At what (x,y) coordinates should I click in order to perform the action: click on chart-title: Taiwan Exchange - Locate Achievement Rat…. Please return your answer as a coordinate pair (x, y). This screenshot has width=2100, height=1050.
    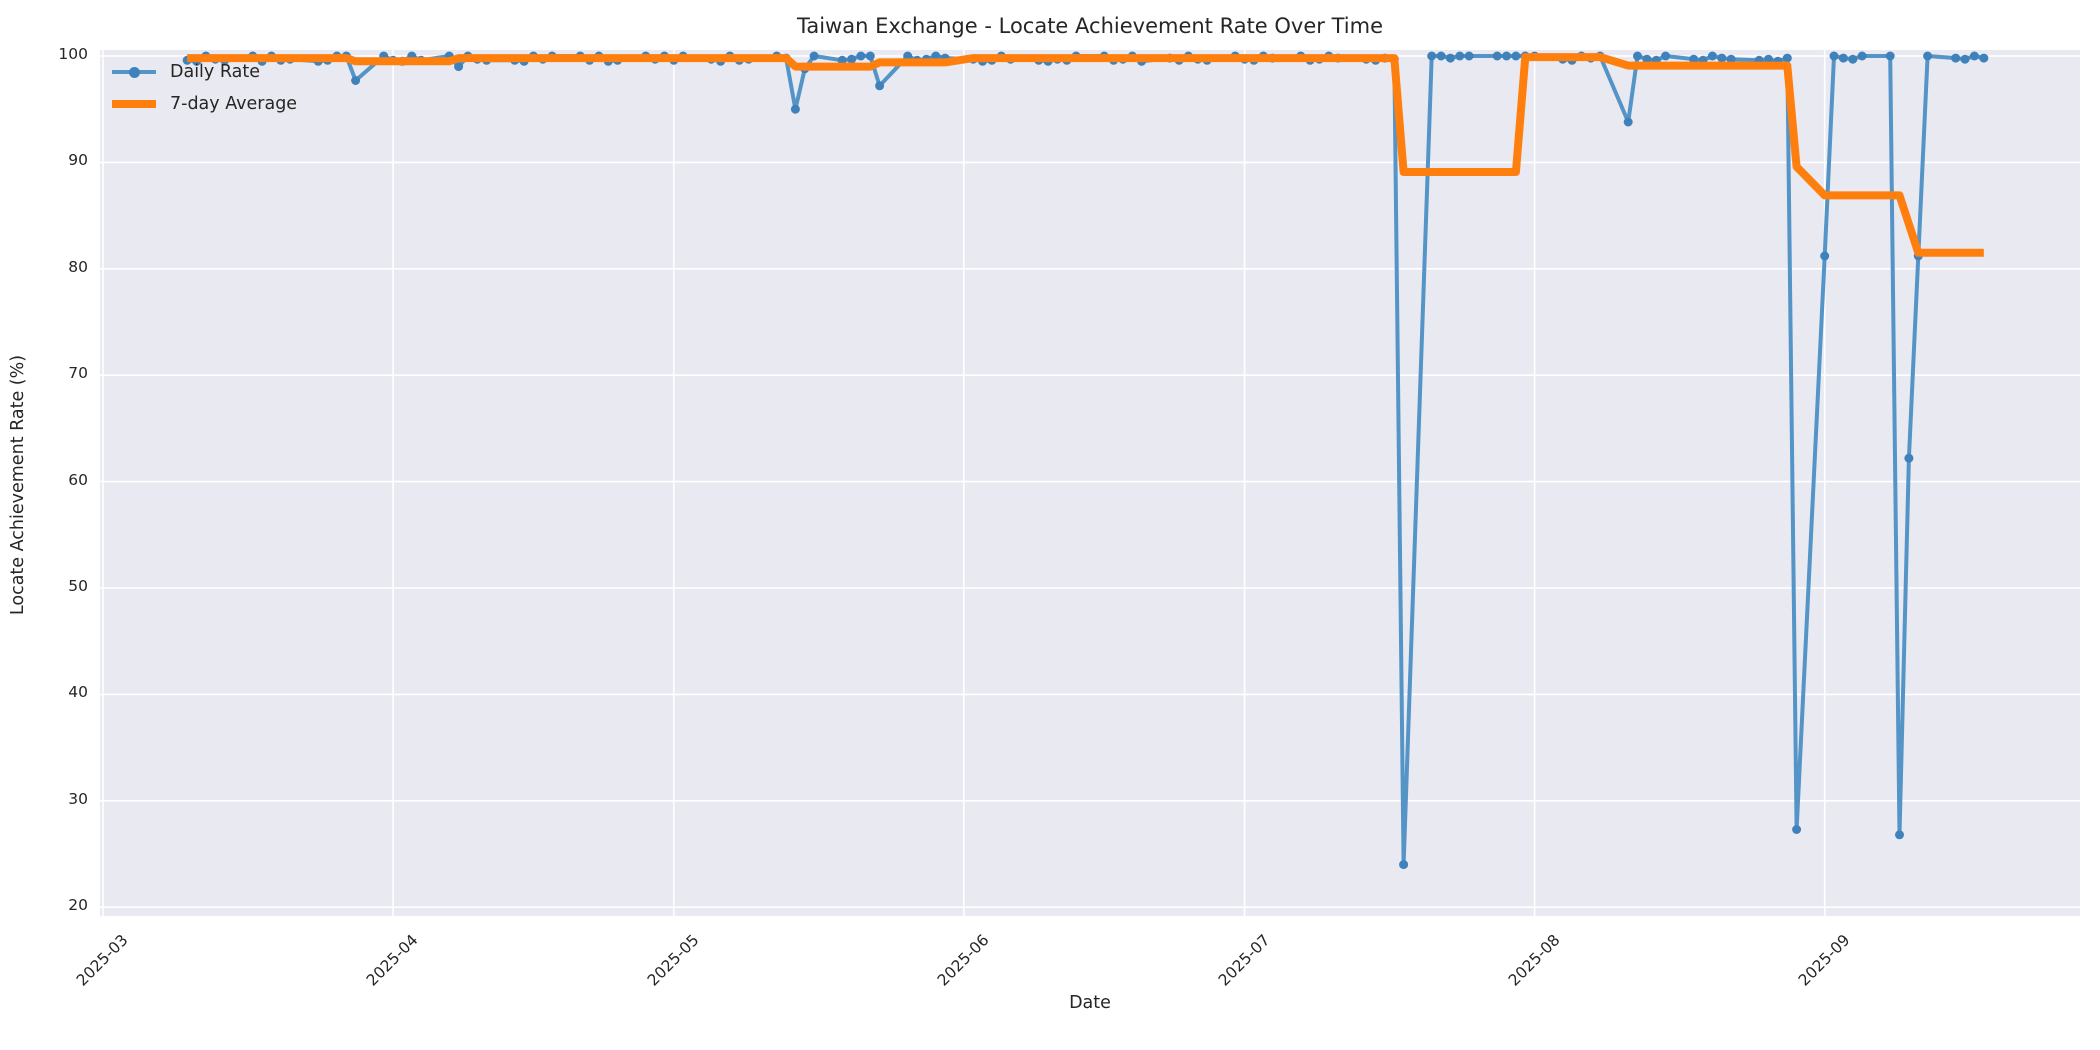
    Looking at the image, I should click on (1089, 26).